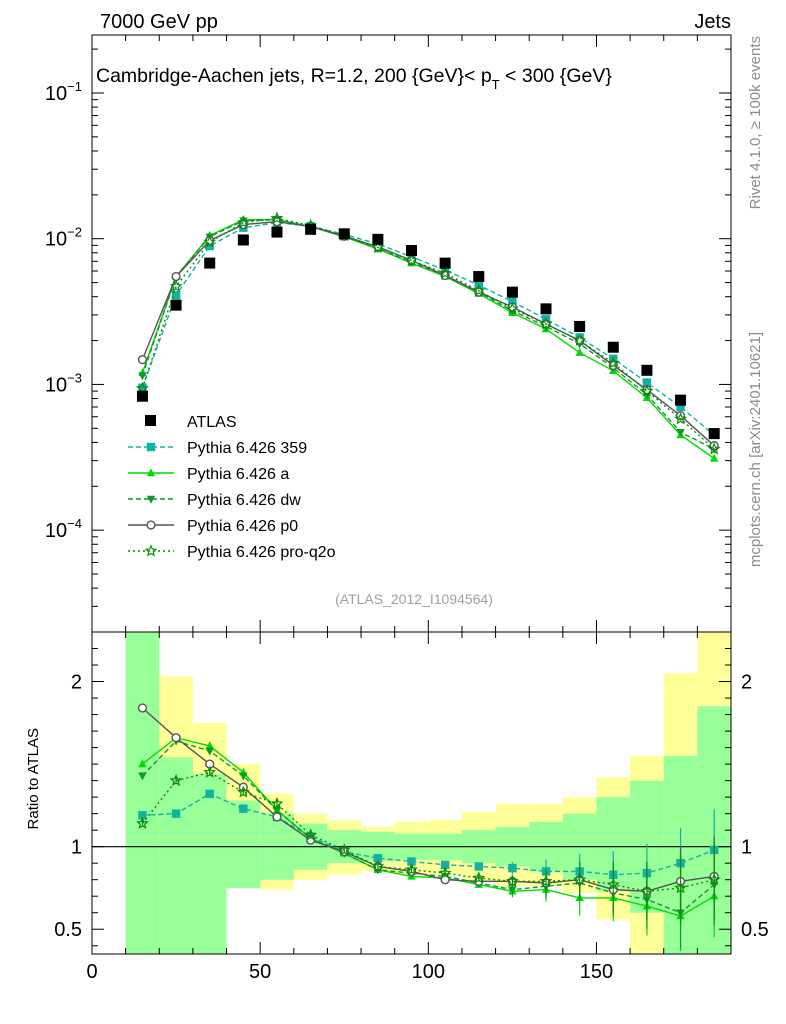 The height and width of the screenshot is (1024, 786). I want to click on ratio-y-tick-label: 2, so click(76, 683).